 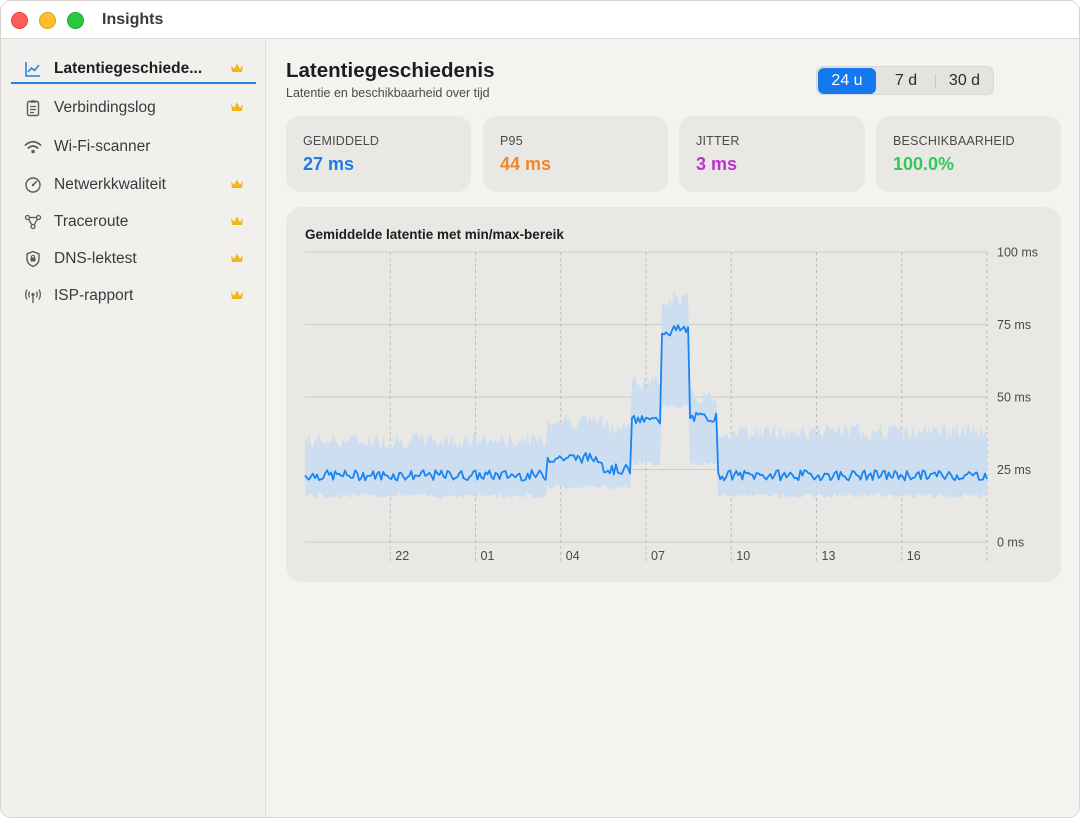 I want to click on sidebar-item-label: Traceroute, so click(x=91, y=221).